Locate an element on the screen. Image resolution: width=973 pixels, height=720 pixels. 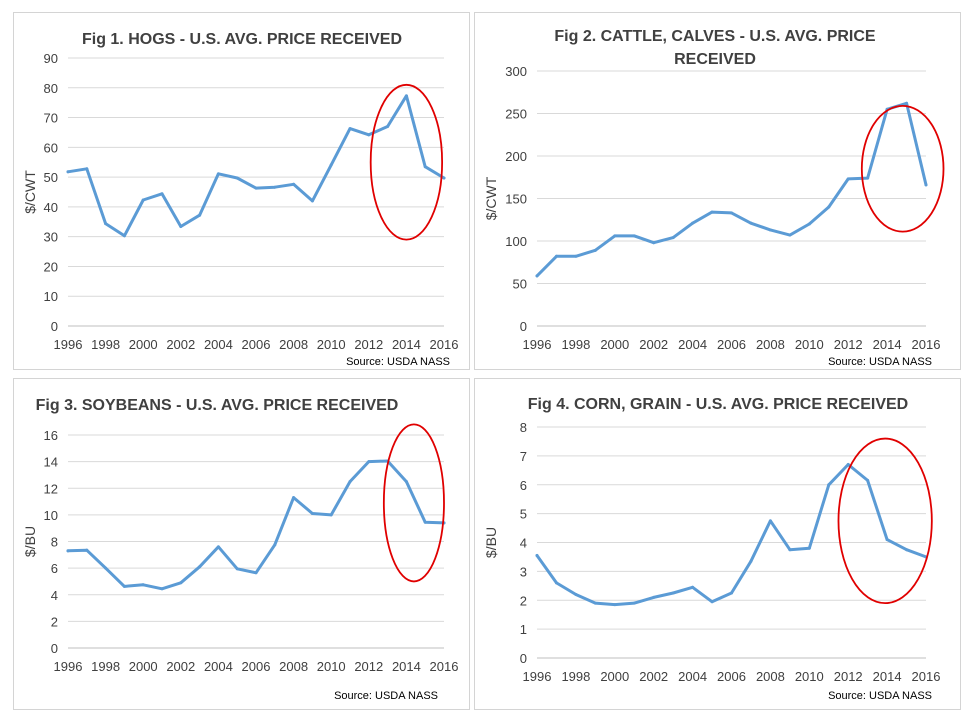
y-tick-label: 20 is located at coordinates (51, 266).